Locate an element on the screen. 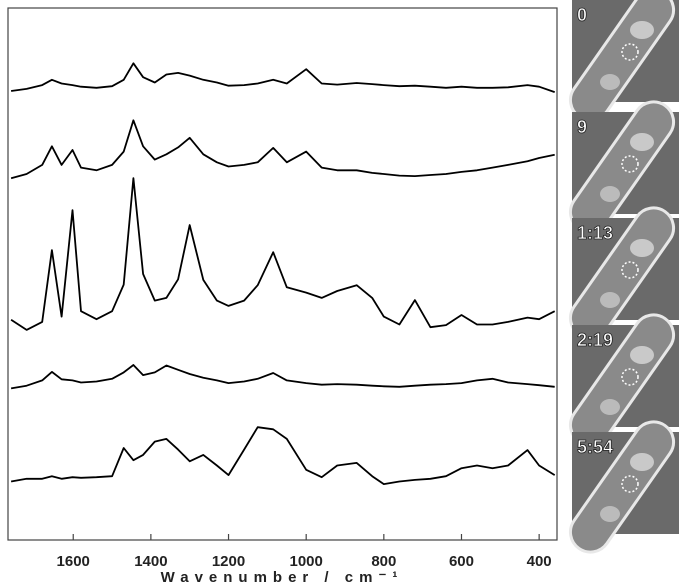 The image size is (679, 588). image-panel: 1:13 is located at coordinates (623, 273).